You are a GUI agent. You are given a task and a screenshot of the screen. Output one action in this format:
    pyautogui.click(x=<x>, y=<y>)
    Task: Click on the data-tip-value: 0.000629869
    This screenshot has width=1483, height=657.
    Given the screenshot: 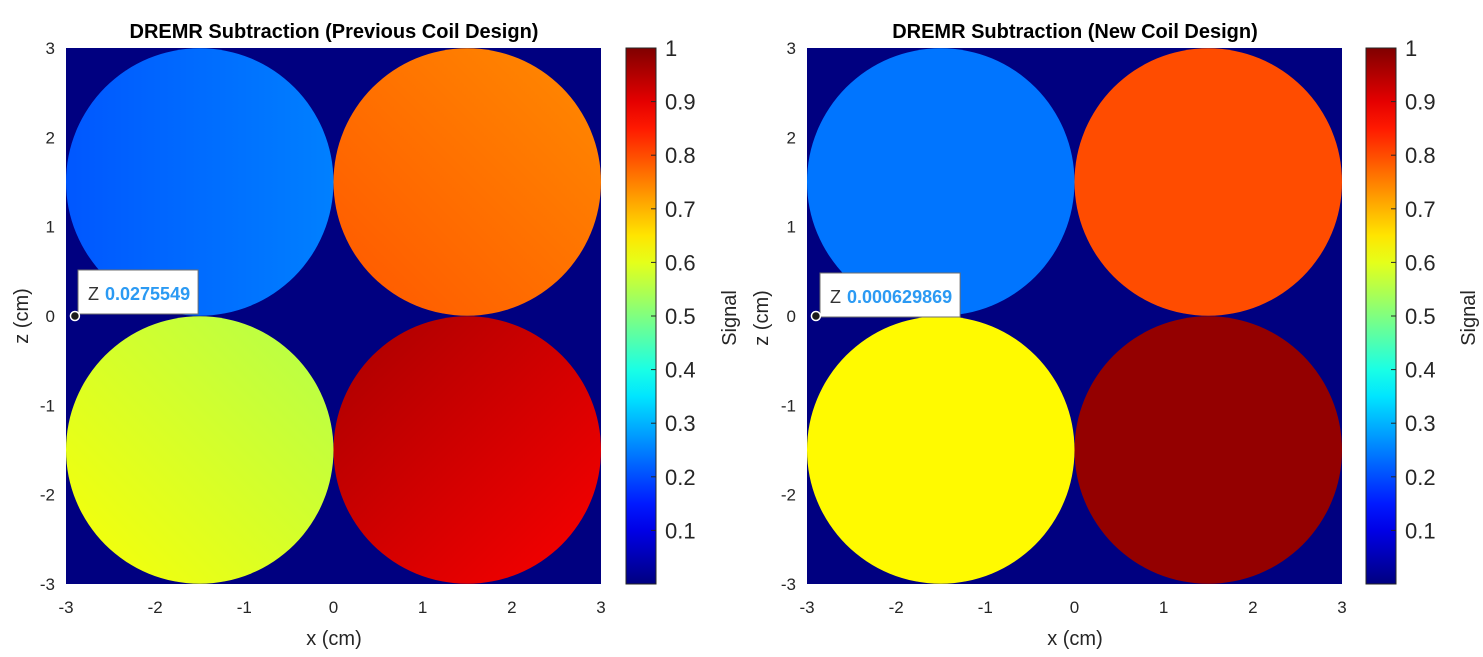 What is the action you would take?
    pyautogui.click(x=899, y=297)
    